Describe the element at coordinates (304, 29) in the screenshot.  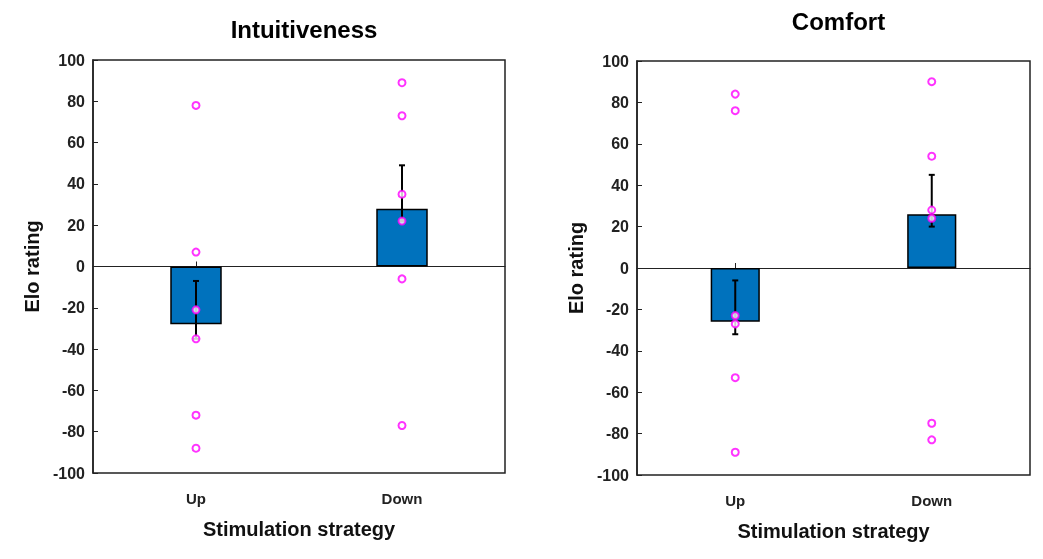
I see `chart-title: Intuitiveness` at that location.